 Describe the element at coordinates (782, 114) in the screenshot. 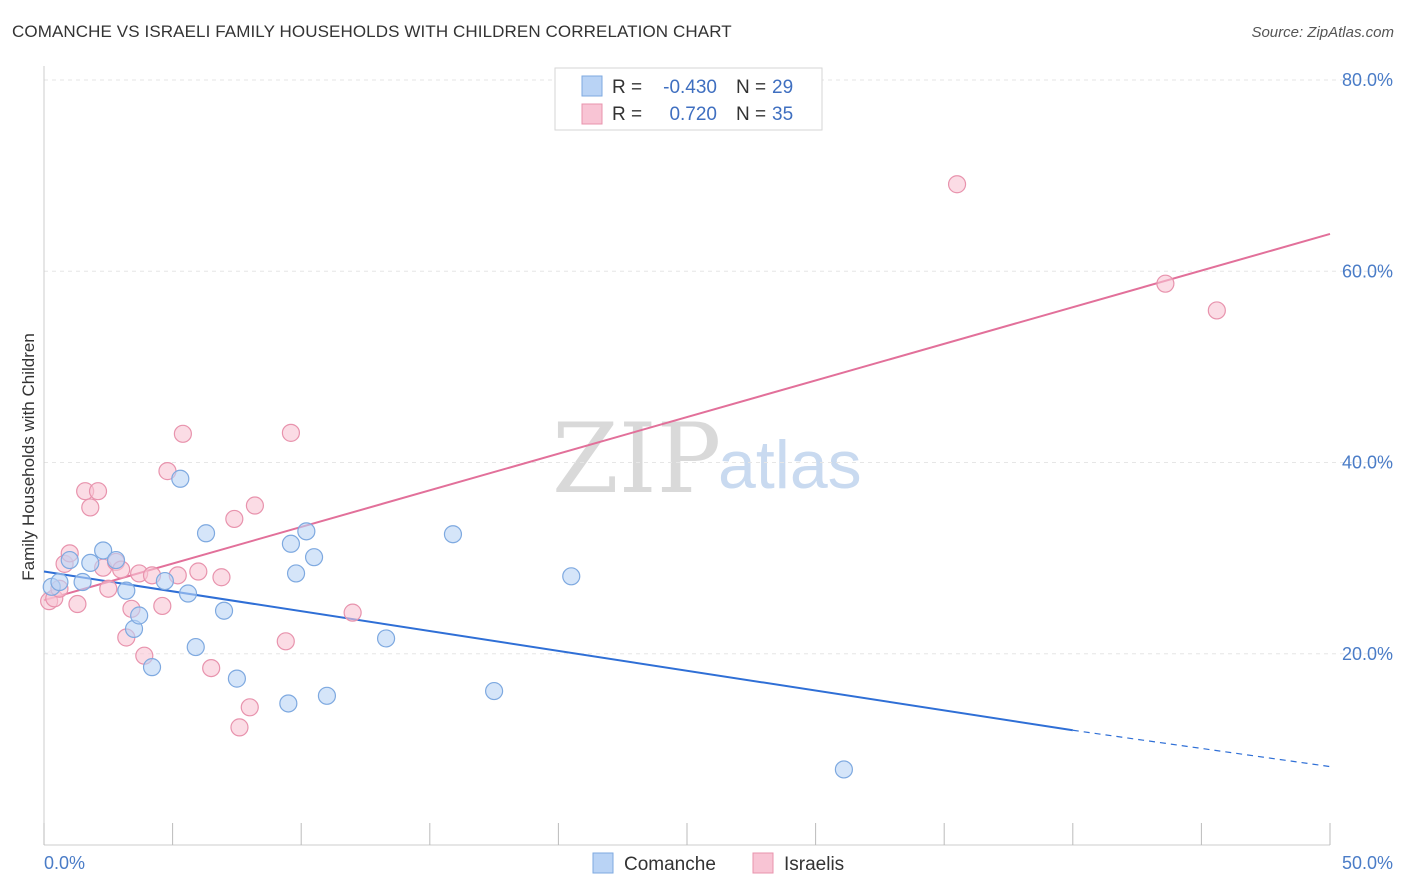

I see `legend-n-value-israelis: 35` at that location.